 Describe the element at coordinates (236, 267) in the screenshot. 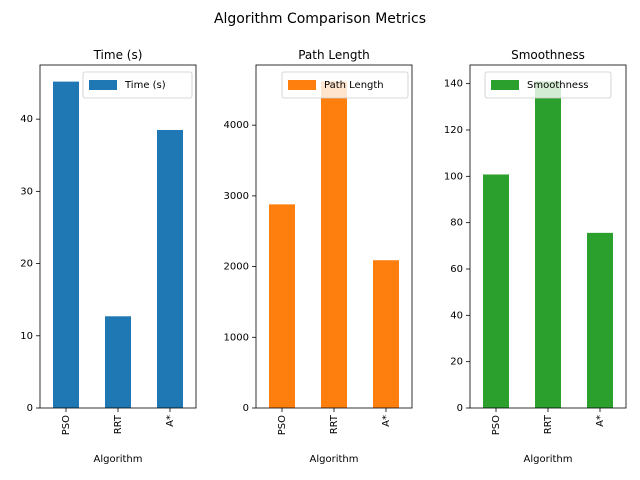

I see `y-tick-label: 2000` at that location.